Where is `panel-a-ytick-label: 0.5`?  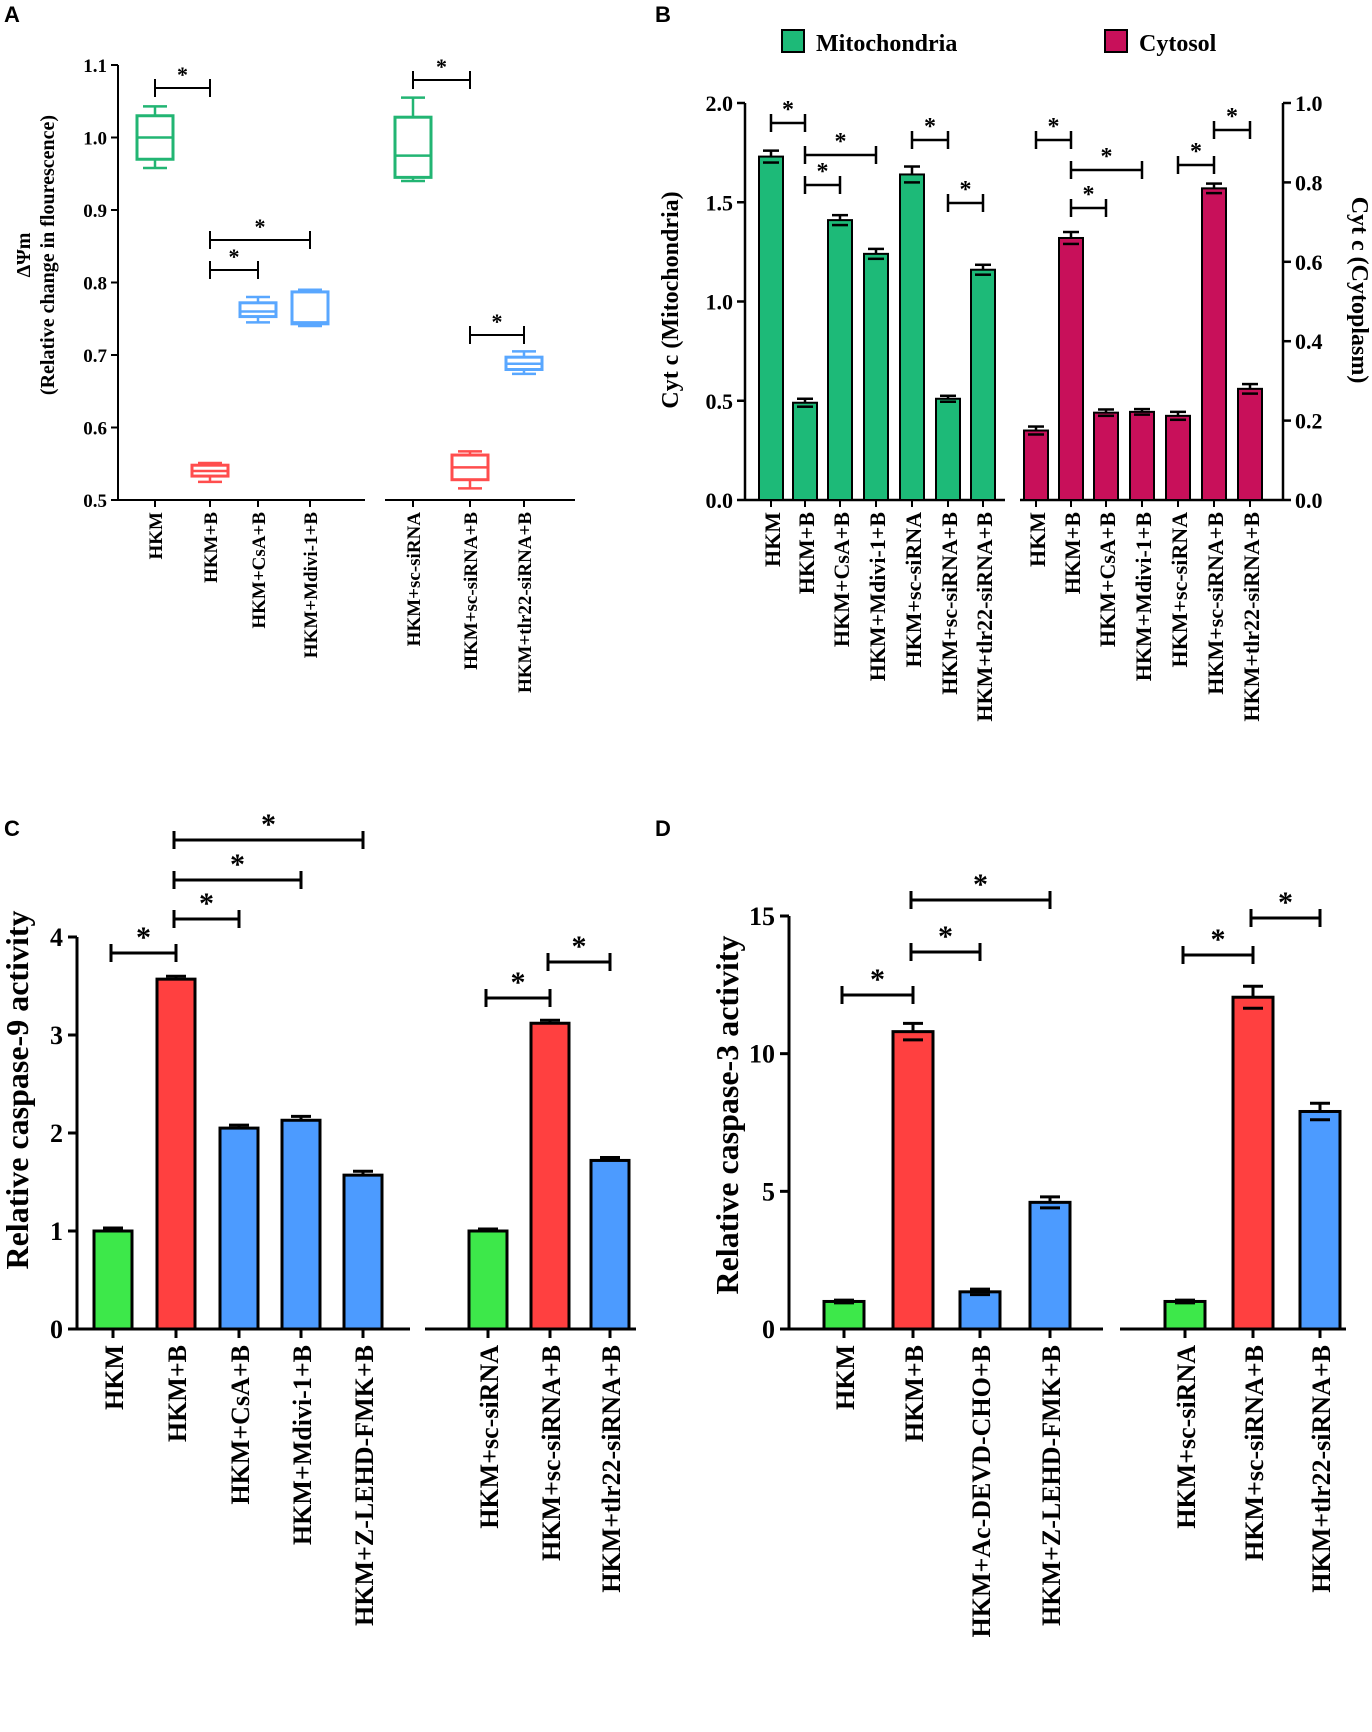 panel-a-ytick-label: 0.5 is located at coordinates (95, 501).